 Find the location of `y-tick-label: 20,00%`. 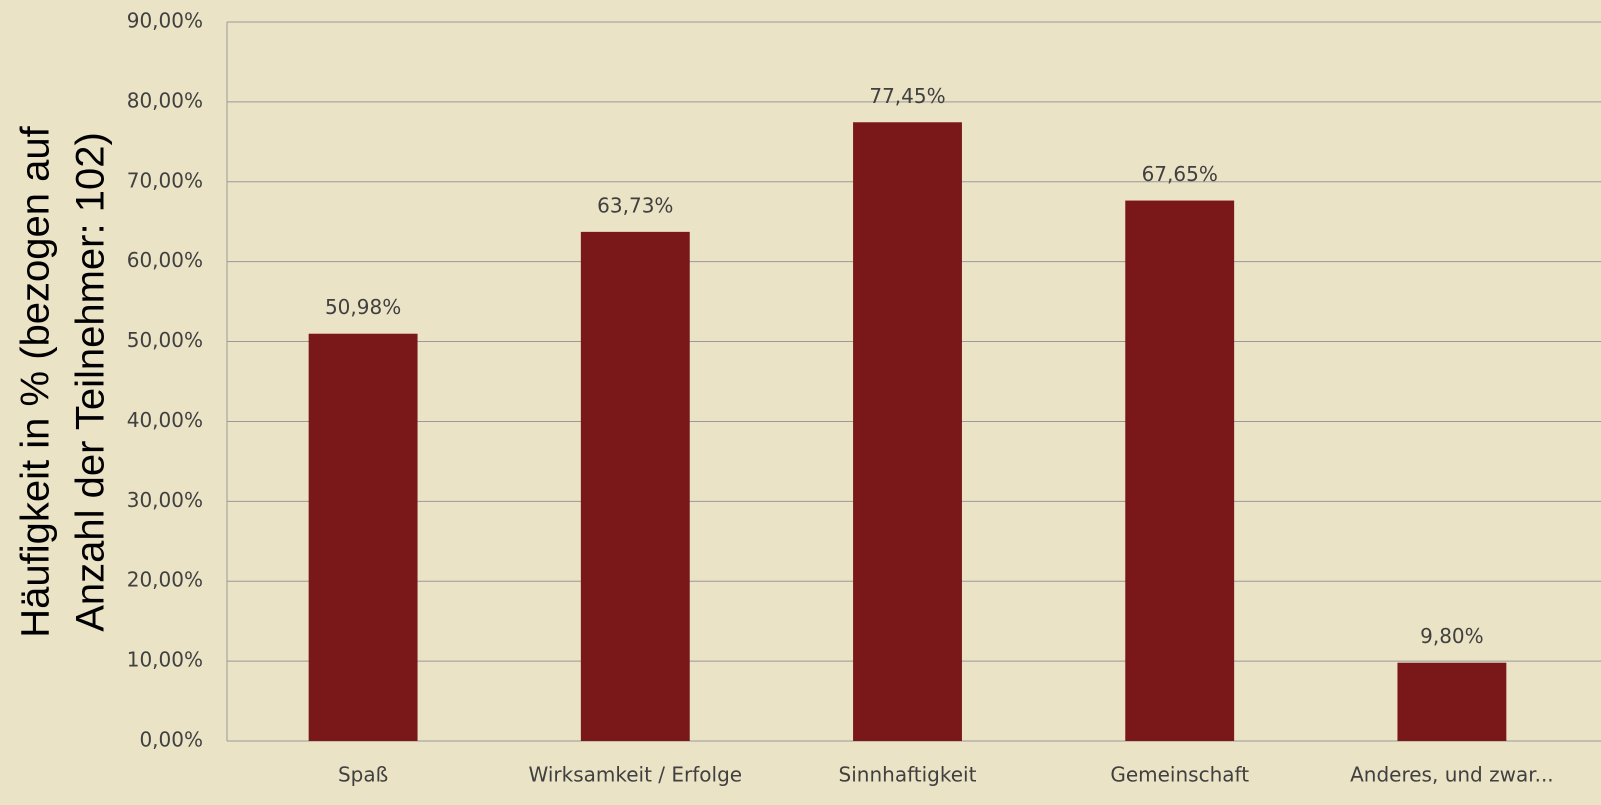

y-tick-label: 20,00% is located at coordinates (165, 580).